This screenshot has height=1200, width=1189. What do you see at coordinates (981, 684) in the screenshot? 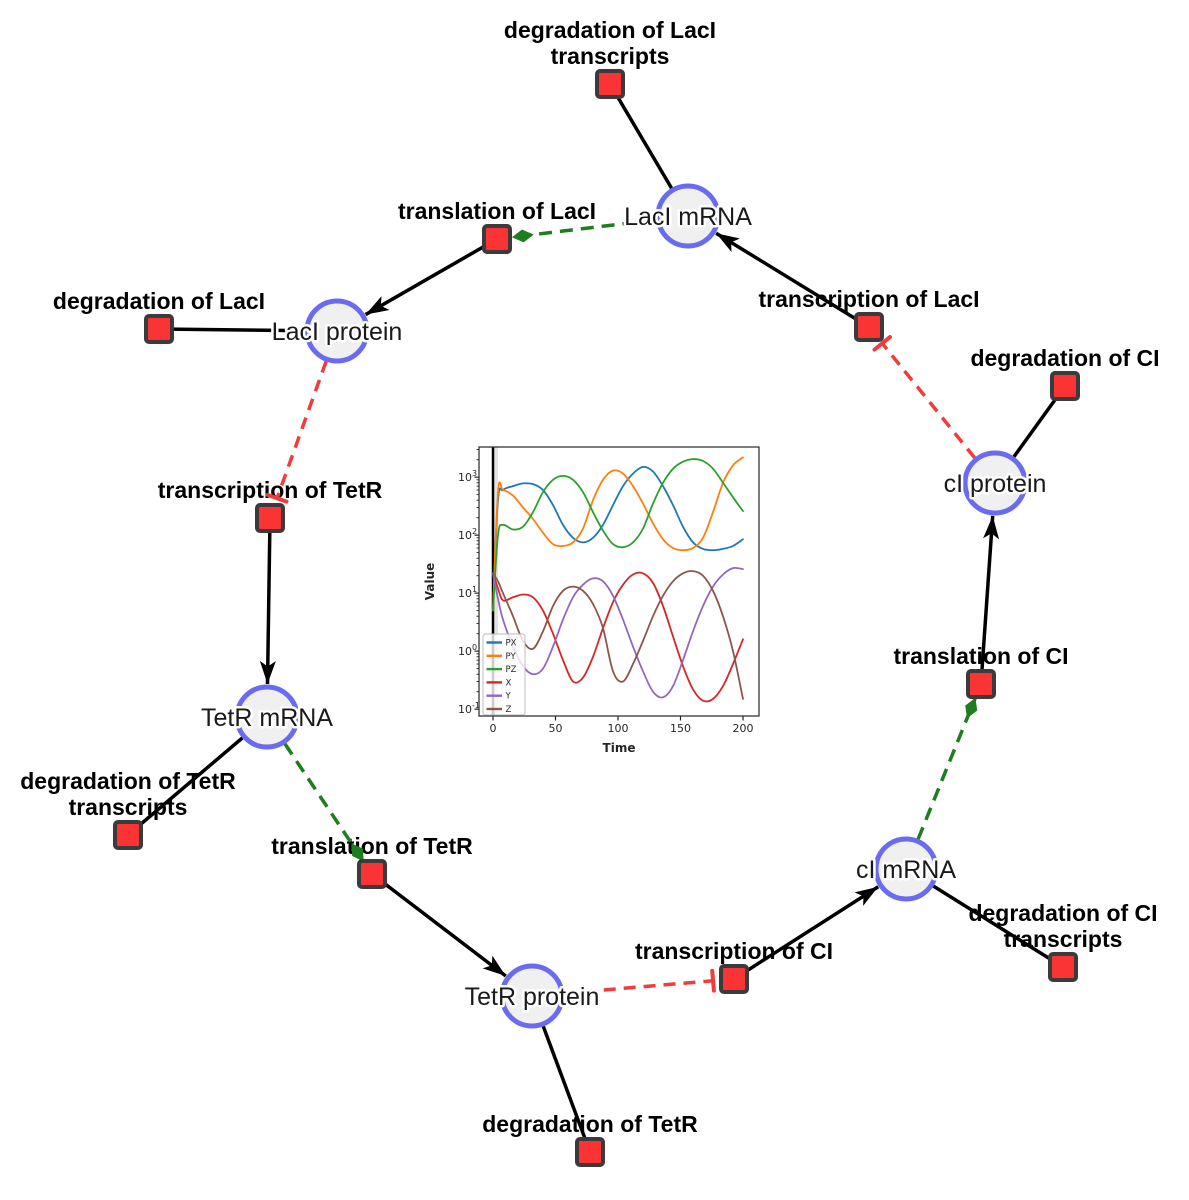
I see `reaction-node-transl-ci` at bounding box center [981, 684].